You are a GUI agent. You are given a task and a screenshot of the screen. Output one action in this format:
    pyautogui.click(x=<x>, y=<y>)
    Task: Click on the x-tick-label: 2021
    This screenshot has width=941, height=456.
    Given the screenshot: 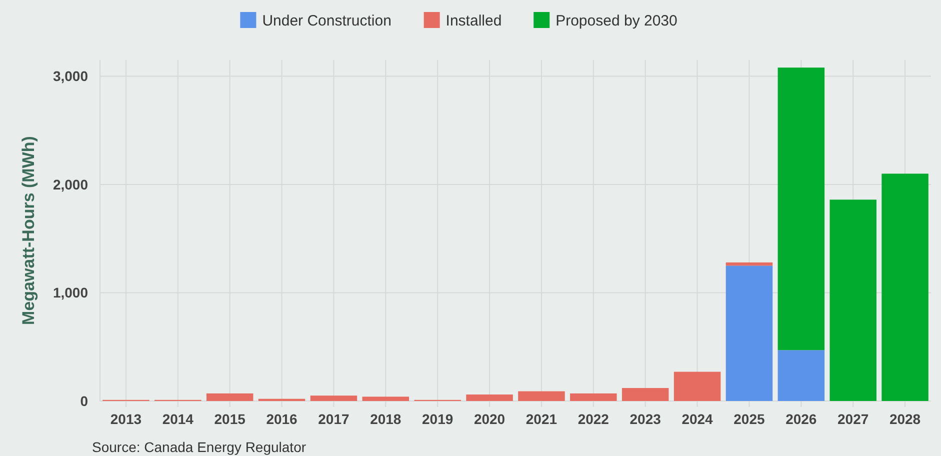 What is the action you would take?
    pyautogui.click(x=542, y=419)
    